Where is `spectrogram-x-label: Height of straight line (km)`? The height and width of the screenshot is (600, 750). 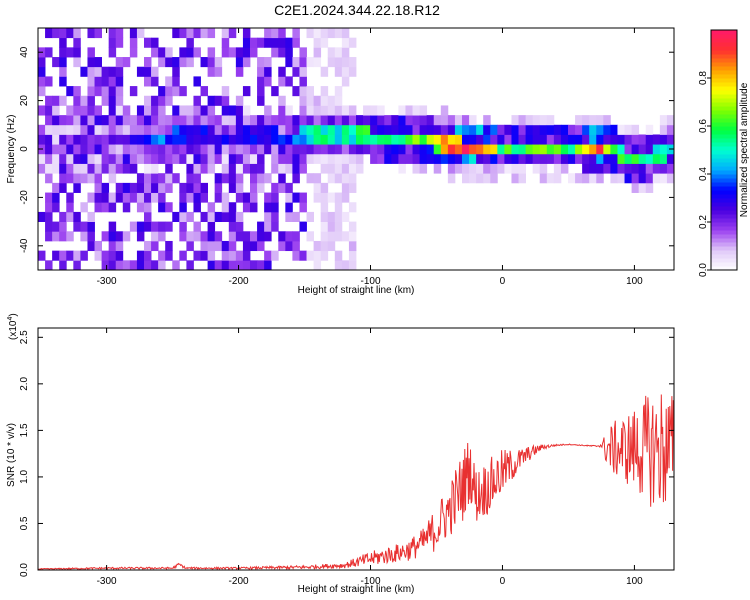 spectrogram-x-label: Height of straight line (km) is located at coordinates (356, 290).